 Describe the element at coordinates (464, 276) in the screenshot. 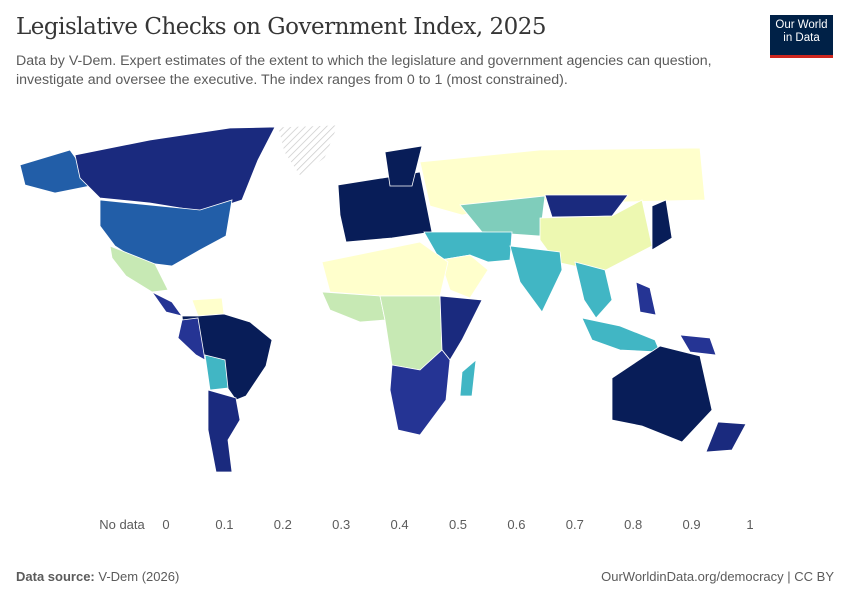

I see `region-saudi-arabia` at that location.